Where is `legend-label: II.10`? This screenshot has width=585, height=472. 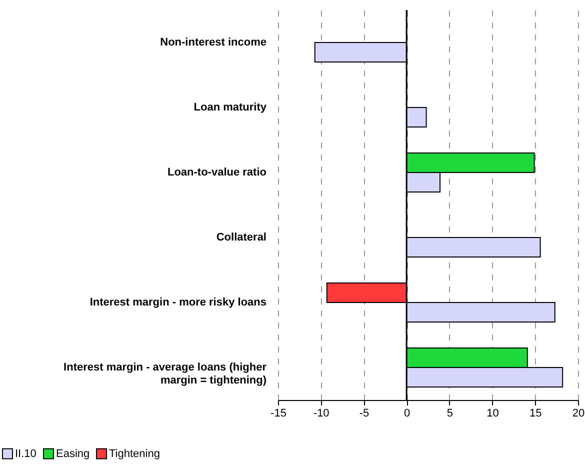
legend-label: II.10 is located at coordinates (25, 454).